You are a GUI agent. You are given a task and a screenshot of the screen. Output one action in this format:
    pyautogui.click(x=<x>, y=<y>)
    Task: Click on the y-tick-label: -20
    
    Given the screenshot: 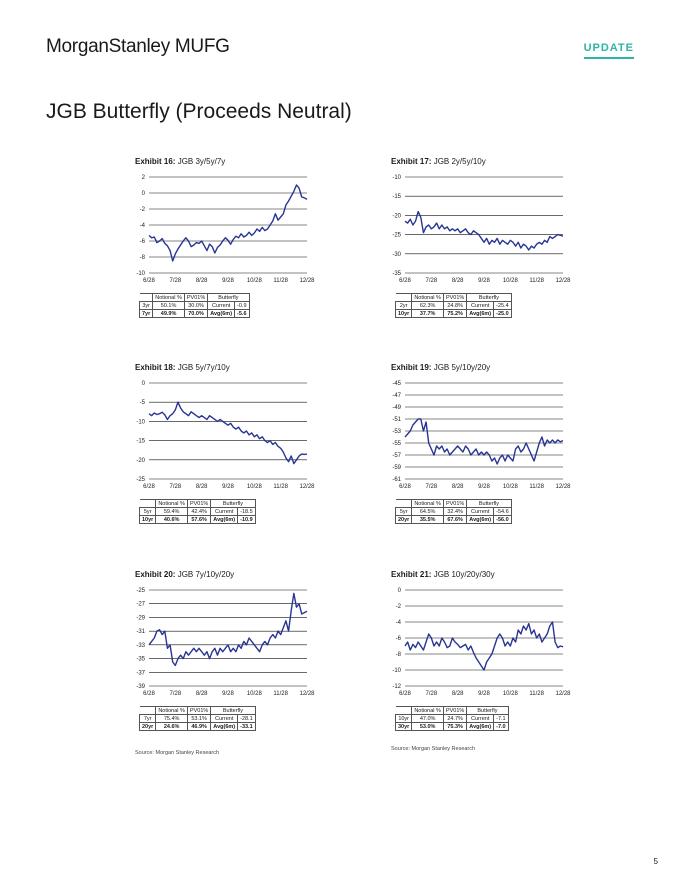 What is the action you would take?
    pyautogui.click(x=396, y=216)
    